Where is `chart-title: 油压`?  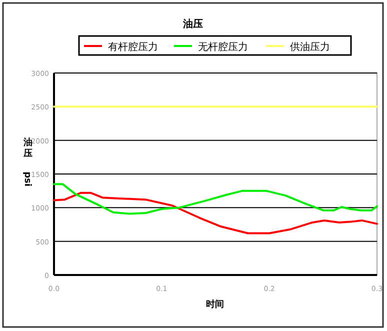 chart-title: 油压 is located at coordinates (192, 24).